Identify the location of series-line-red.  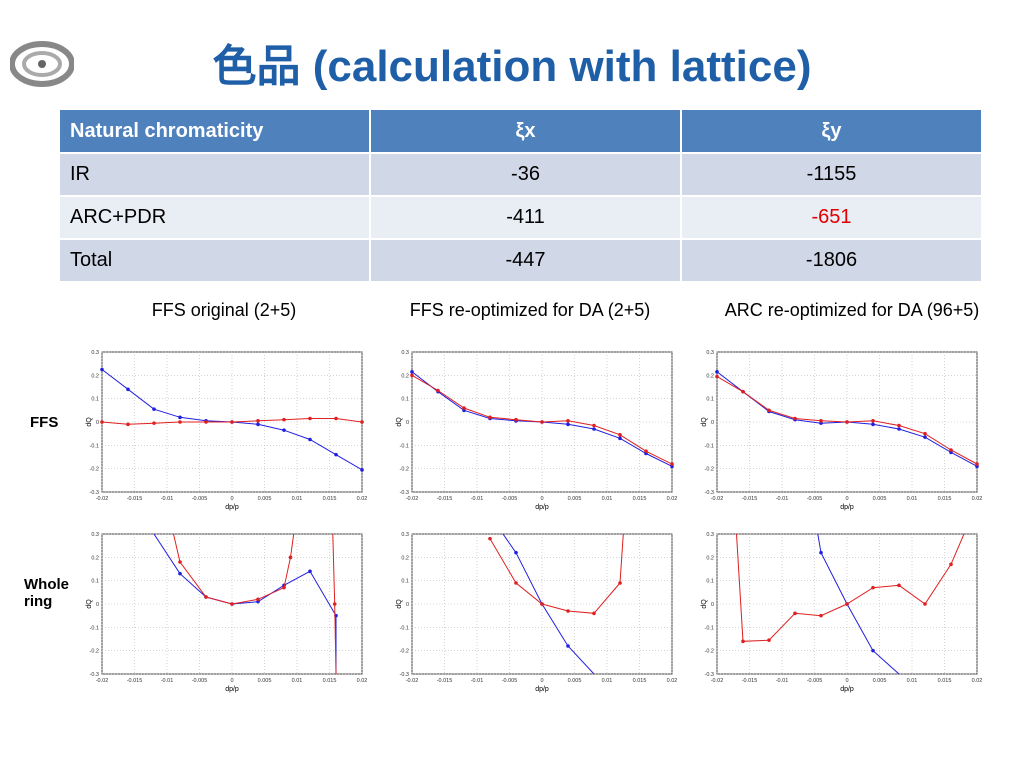
(234, 569).